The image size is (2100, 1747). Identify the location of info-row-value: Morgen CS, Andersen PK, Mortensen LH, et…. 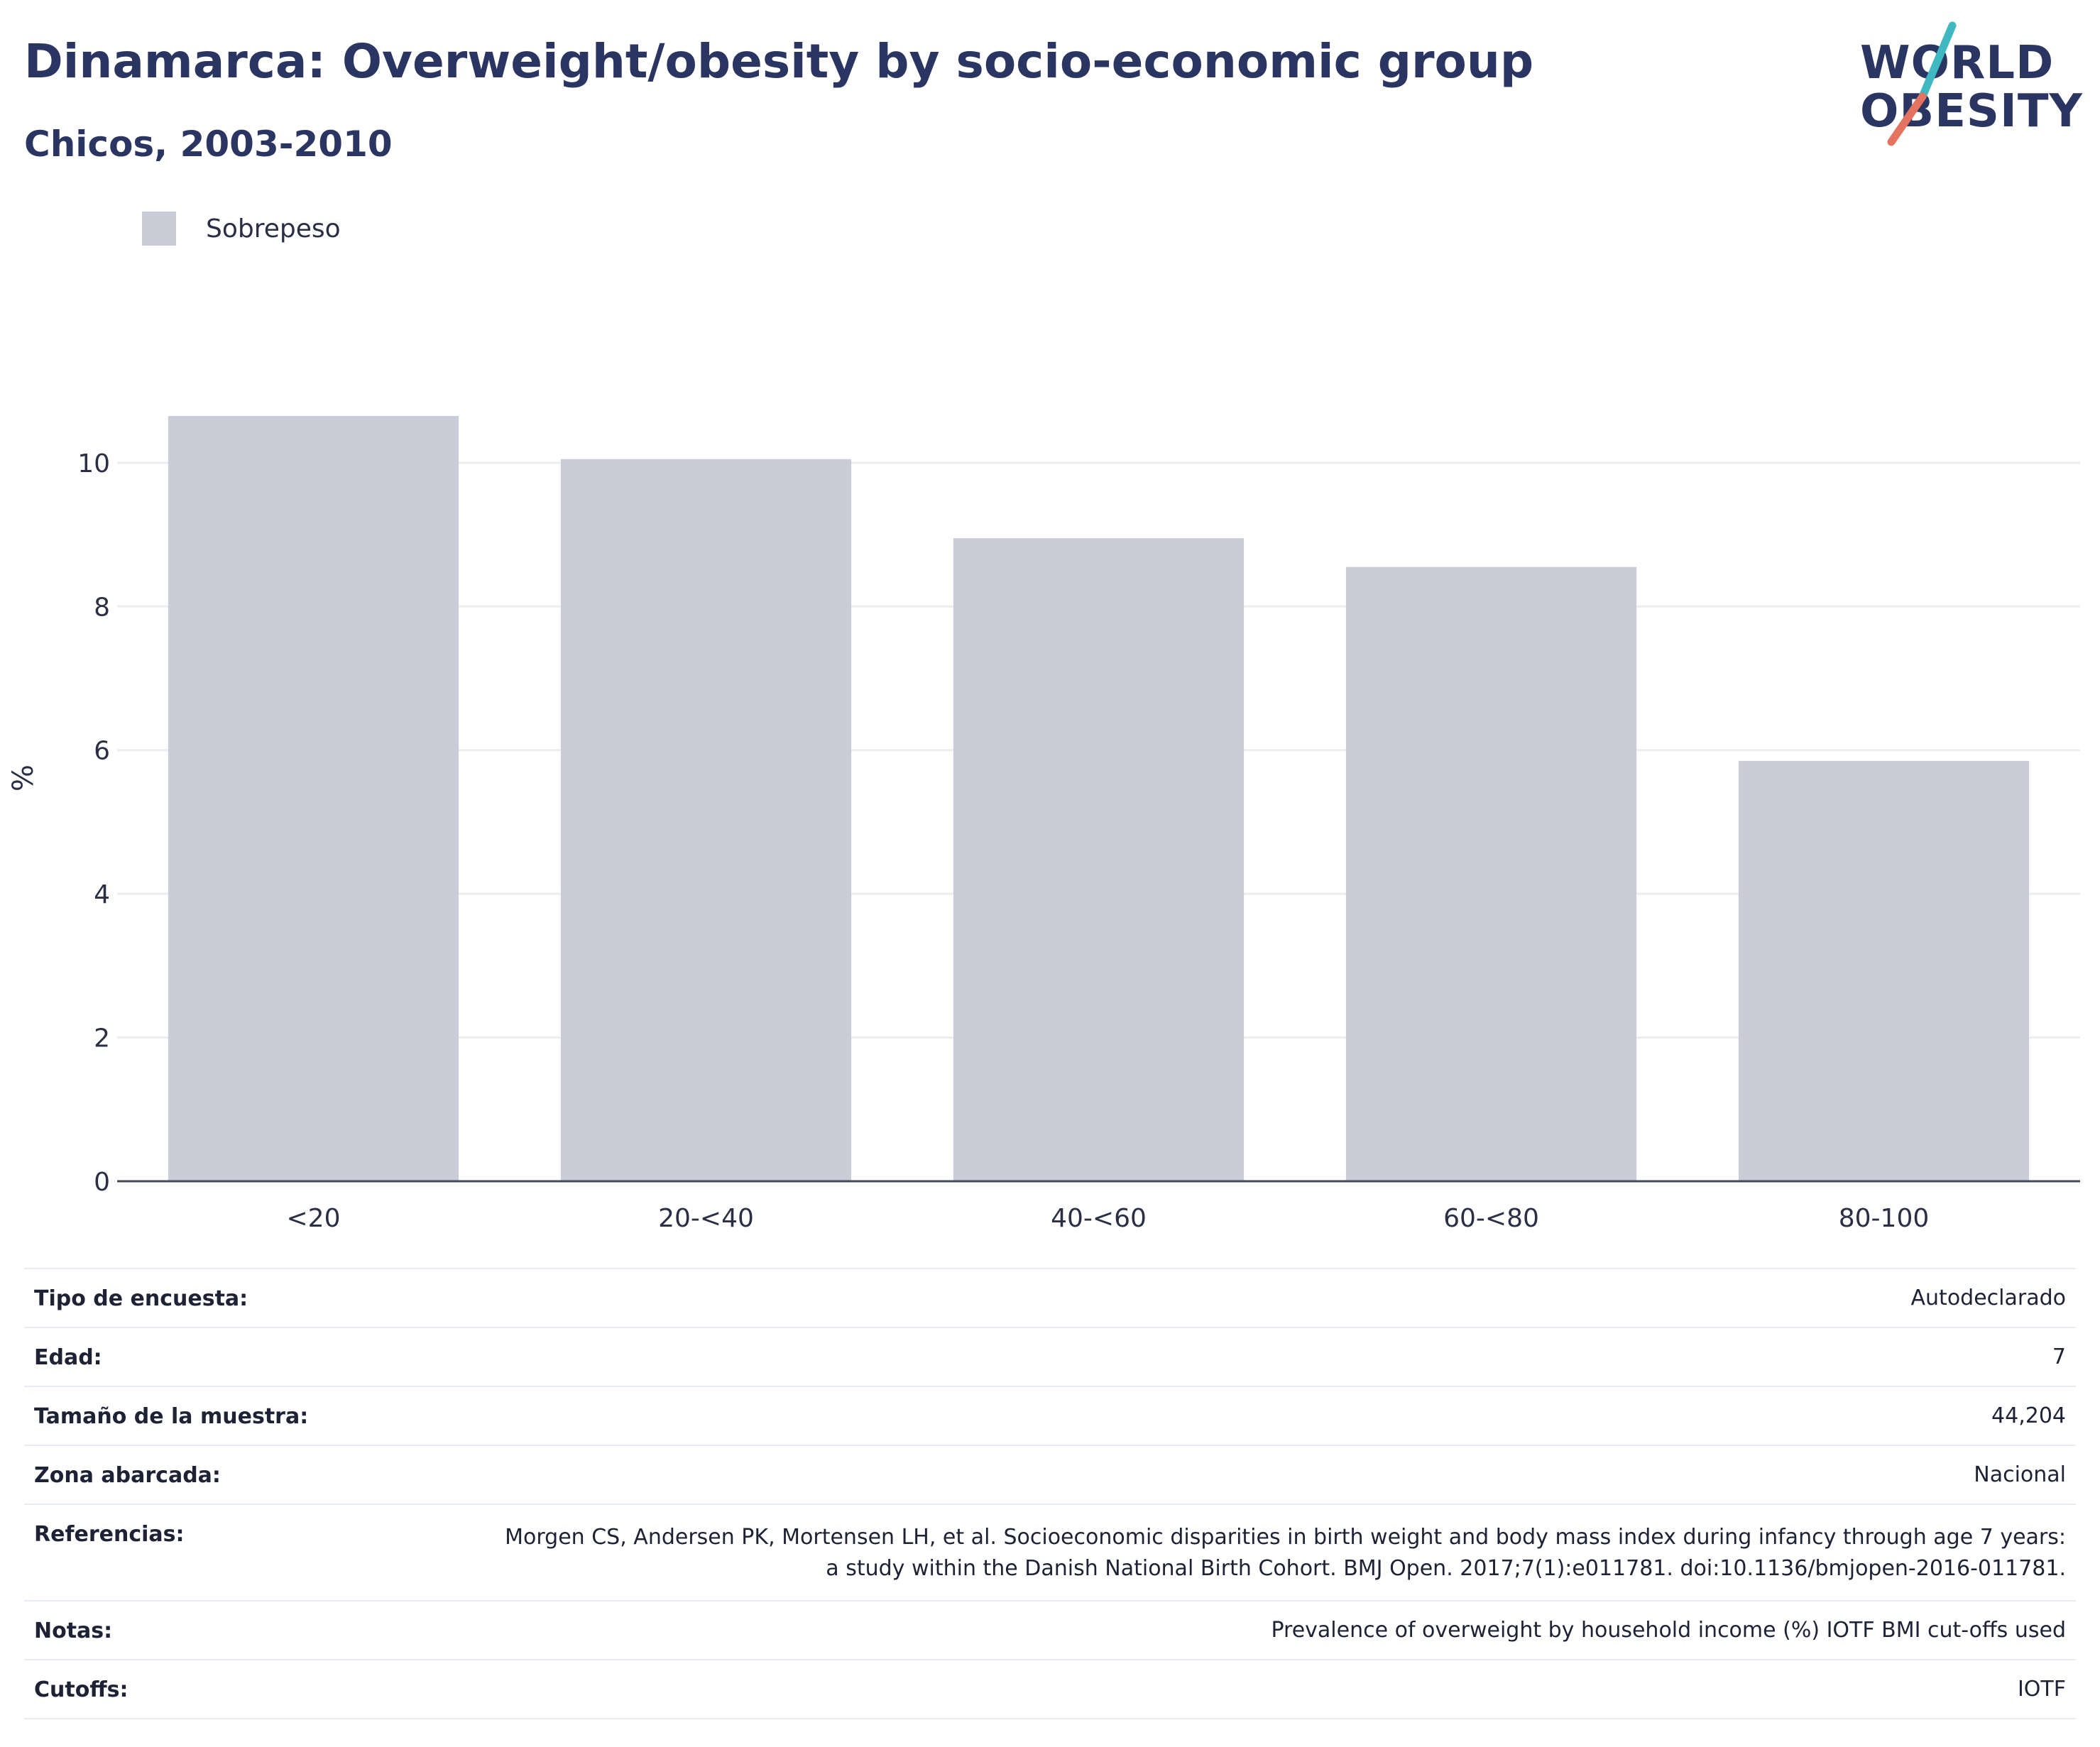
(1285, 1553).